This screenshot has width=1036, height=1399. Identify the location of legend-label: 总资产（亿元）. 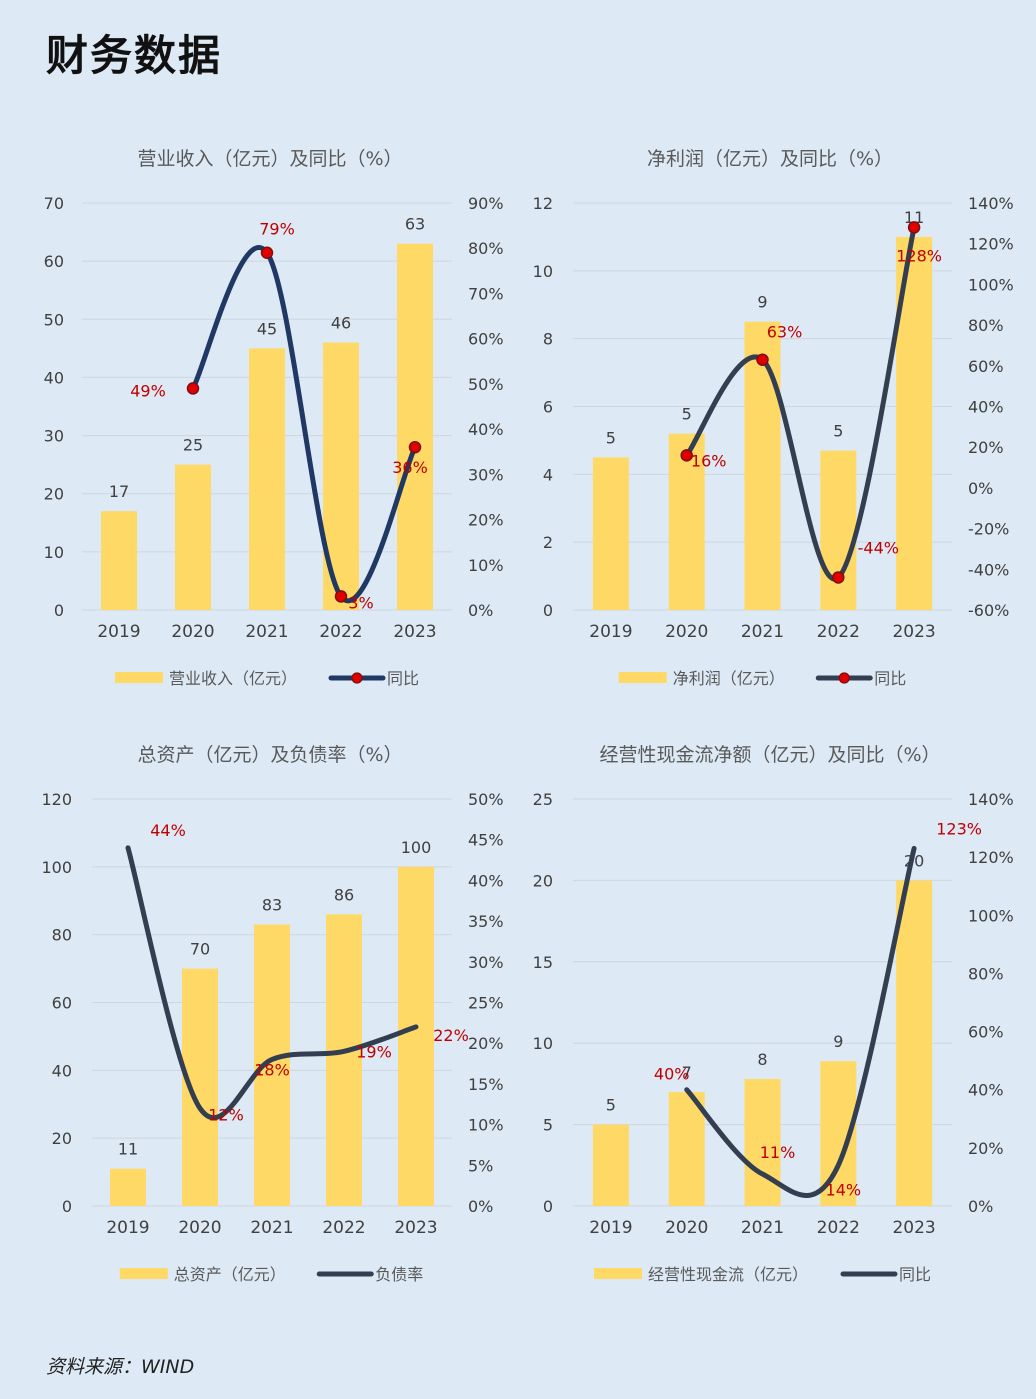
(230, 1274).